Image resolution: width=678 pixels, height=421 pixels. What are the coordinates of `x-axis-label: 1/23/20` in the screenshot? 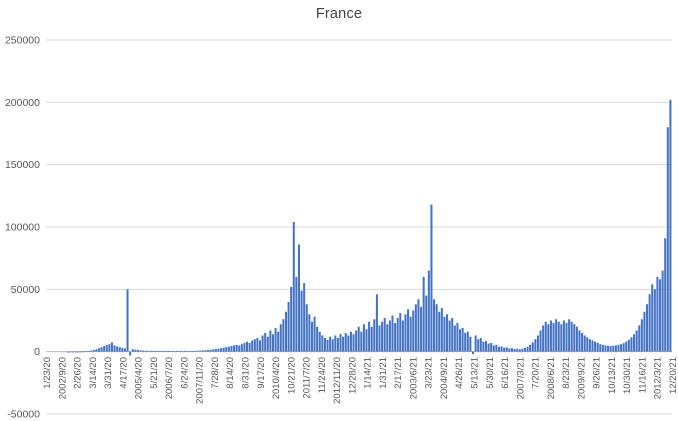 It's located at (47, 373).